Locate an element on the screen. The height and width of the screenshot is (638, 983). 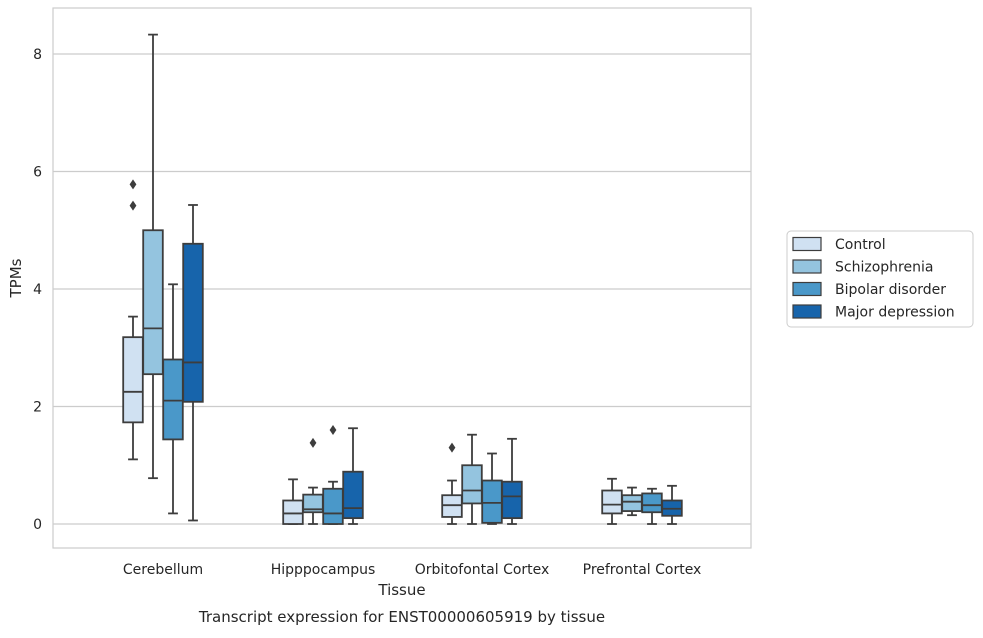
x-tick-label: Prefrontal Cortex is located at coordinates (642, 570).